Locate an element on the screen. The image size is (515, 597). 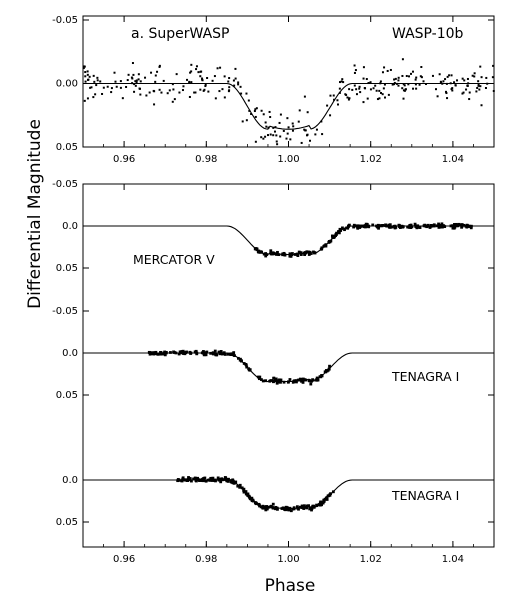
top-y-tick-label: 0.00 is located at coordinates (67, 84).